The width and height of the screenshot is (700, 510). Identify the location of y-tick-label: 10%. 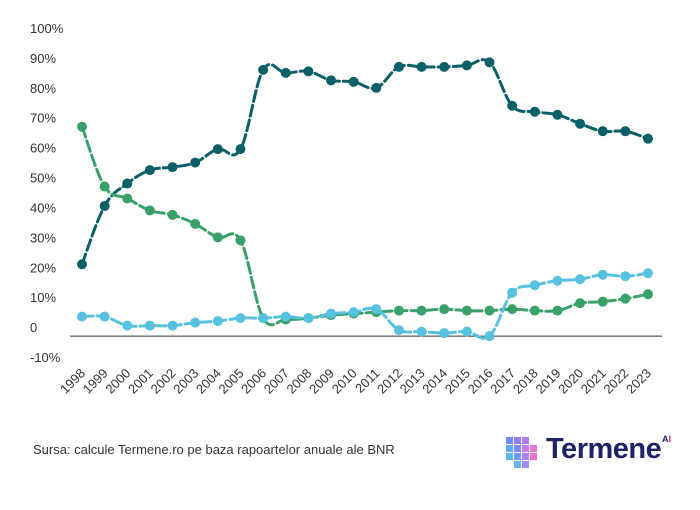
(43, 297).